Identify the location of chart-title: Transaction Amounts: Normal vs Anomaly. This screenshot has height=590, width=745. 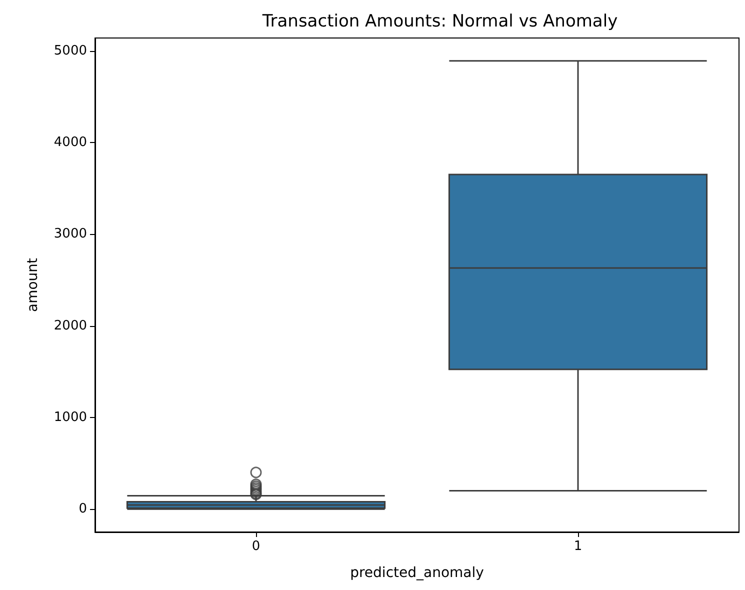
(439, 22).